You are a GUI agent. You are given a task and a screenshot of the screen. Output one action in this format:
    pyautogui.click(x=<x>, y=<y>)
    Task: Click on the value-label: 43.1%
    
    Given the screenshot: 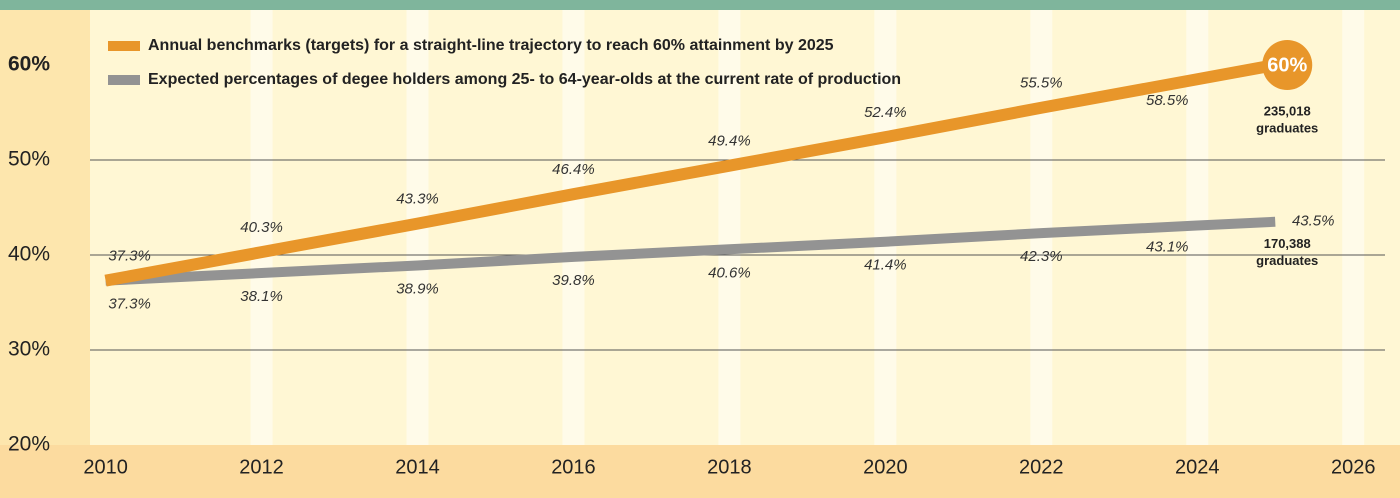 What is the action you would take?
    pyautogui.click(x=1167, y=247)
    